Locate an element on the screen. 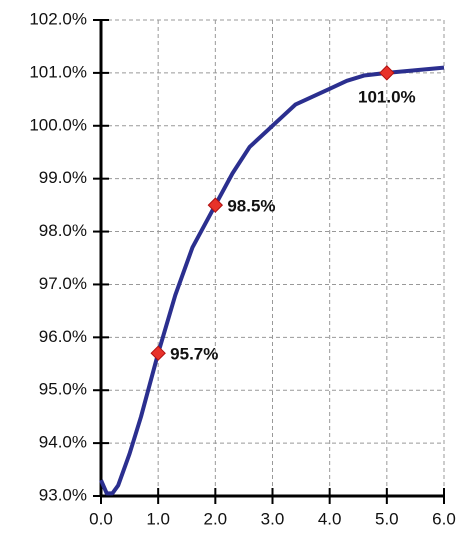 The image size is (471, 552). y-tick-label: 101.0% is located at coordinates (58, 71).